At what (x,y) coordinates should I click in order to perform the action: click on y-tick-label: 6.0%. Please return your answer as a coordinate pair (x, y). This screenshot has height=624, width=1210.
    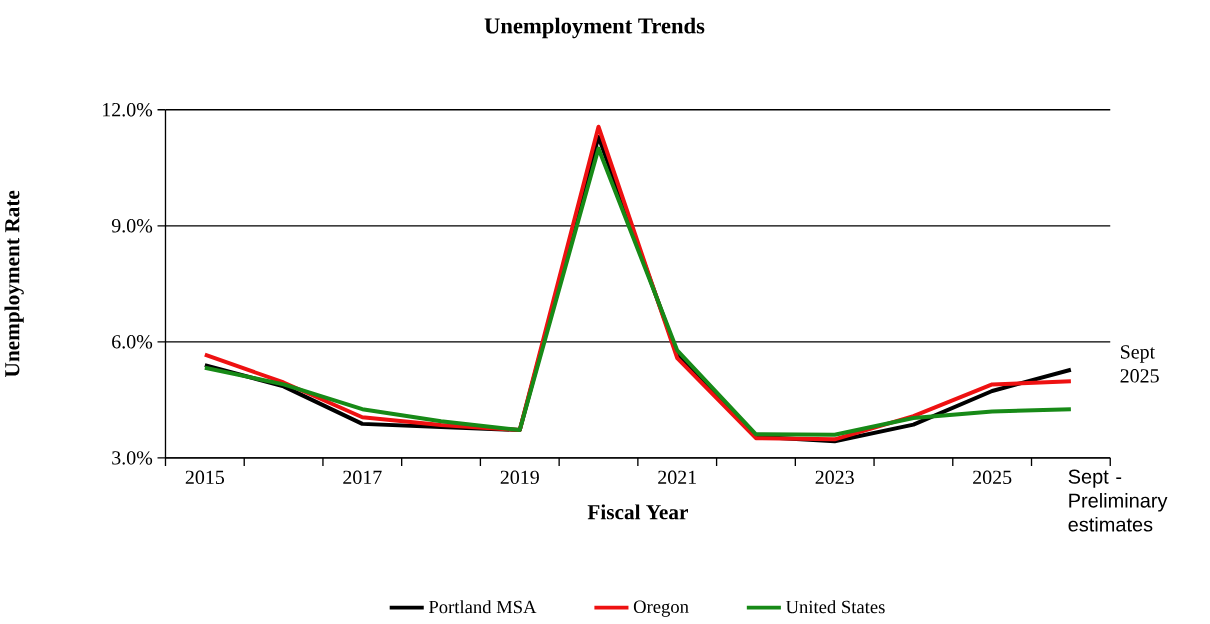
    Looking at the image, I should click on (132, 342).